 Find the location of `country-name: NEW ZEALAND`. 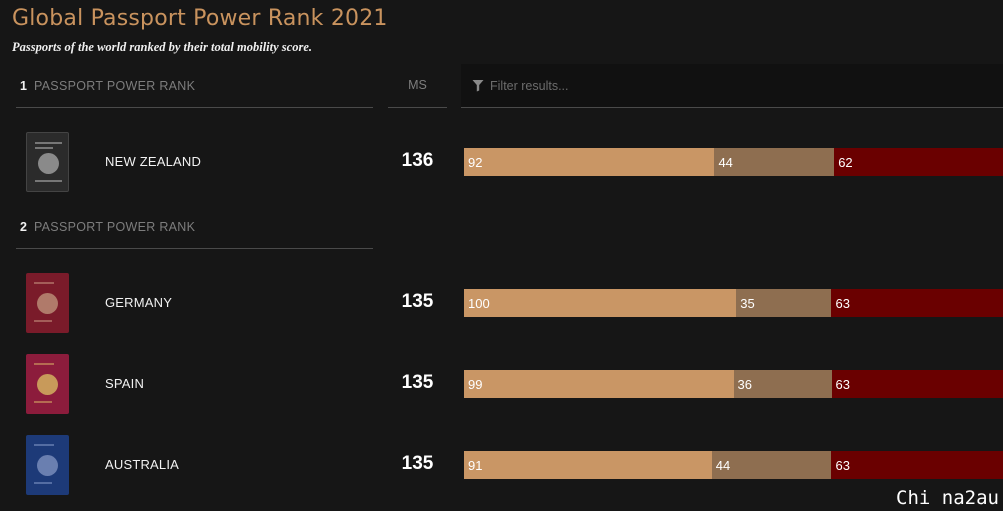

country-name: NEW ZEALAND is located at coordinates (153, 161).